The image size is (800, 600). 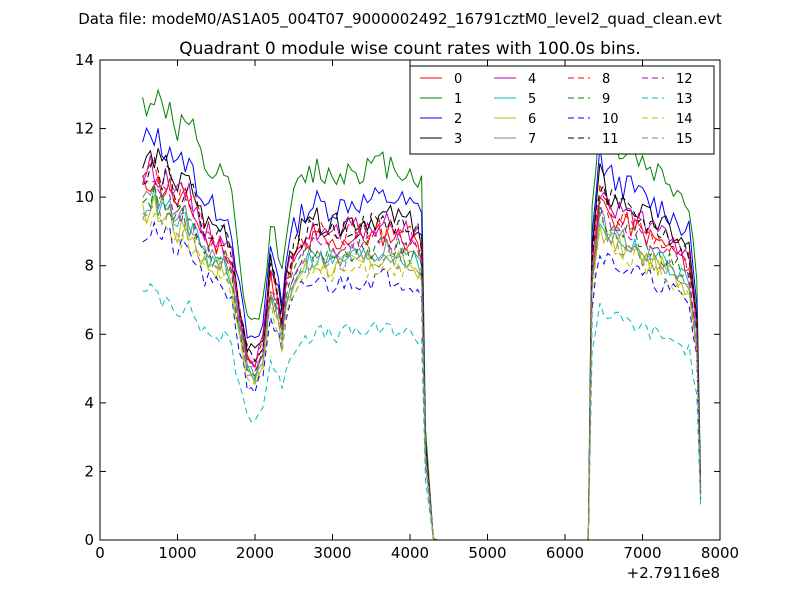 What do you see at coordinates (89, 334) in the screenshot?
I see `y-tick-label: 6` at bounding box center [89, 334].